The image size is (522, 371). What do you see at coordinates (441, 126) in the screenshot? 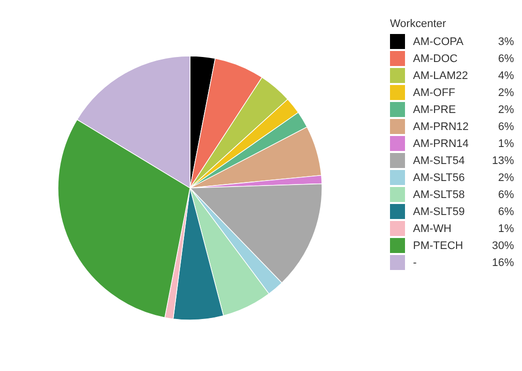
I see `legend-label: AM-PRN12` at bounding box center [441, 126].